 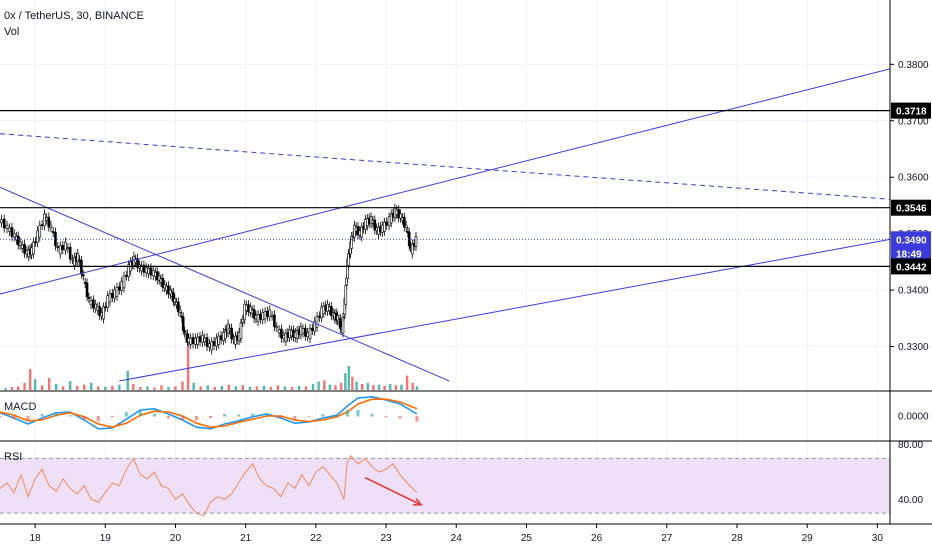 What do you see at coordinates (13, 457) in the screenshot?
I see `rsi-label: RSI` at bounding box center [13, 457].